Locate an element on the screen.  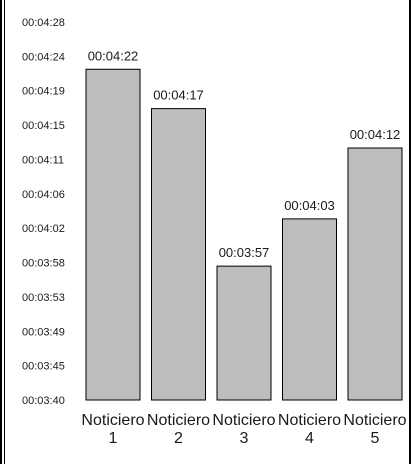
y-tick-label: 00:03:58 is located at coordinates (43, 264).